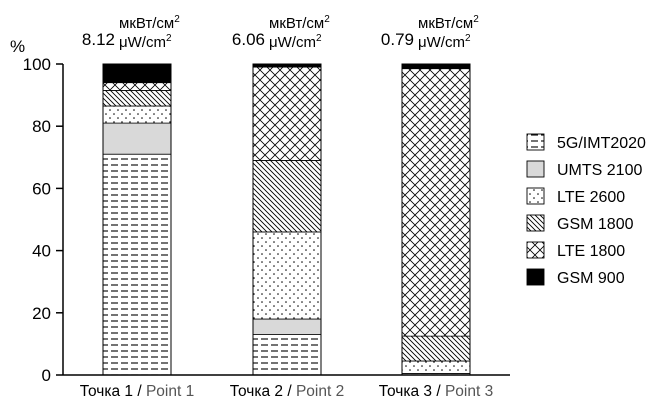 This screenshot has height=402, width=670. I want to click on legend-label: LTE 1800, so click(591, 251).